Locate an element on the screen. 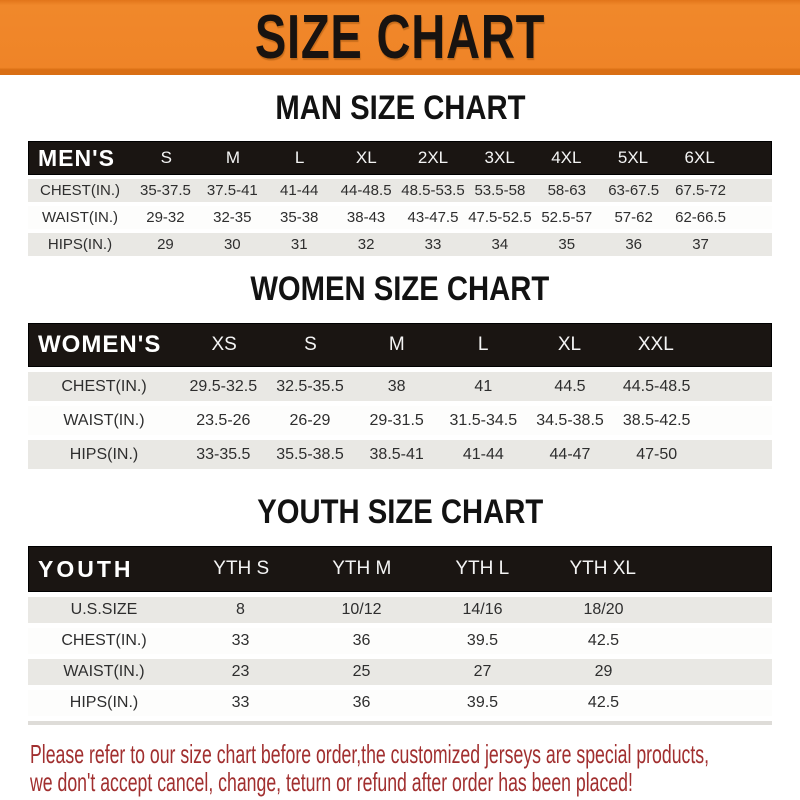 This screenshot has width=800, height=800. table-cell: 35.5-38.5 is located at coordinates (310, 454).